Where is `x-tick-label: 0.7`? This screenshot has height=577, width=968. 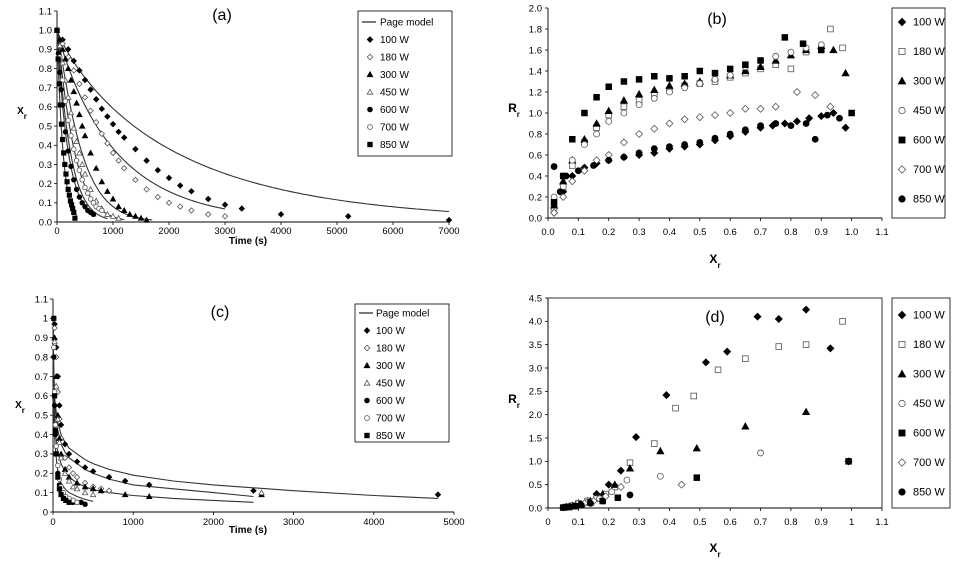 x-tick-label: 0.7 is located at coordinates (760, 522).